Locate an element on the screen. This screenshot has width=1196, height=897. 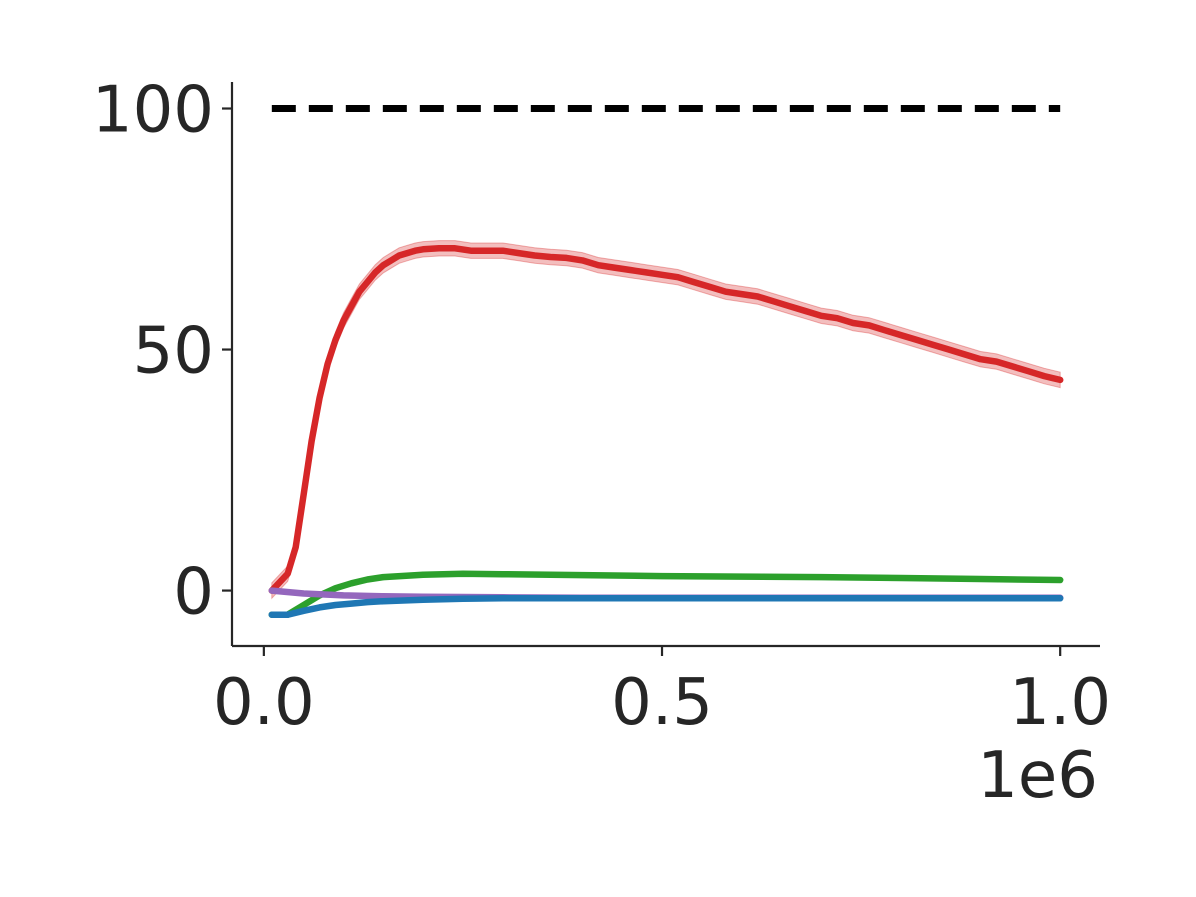
x-tick-label: 0.5 is located at coordinates (662, 703).